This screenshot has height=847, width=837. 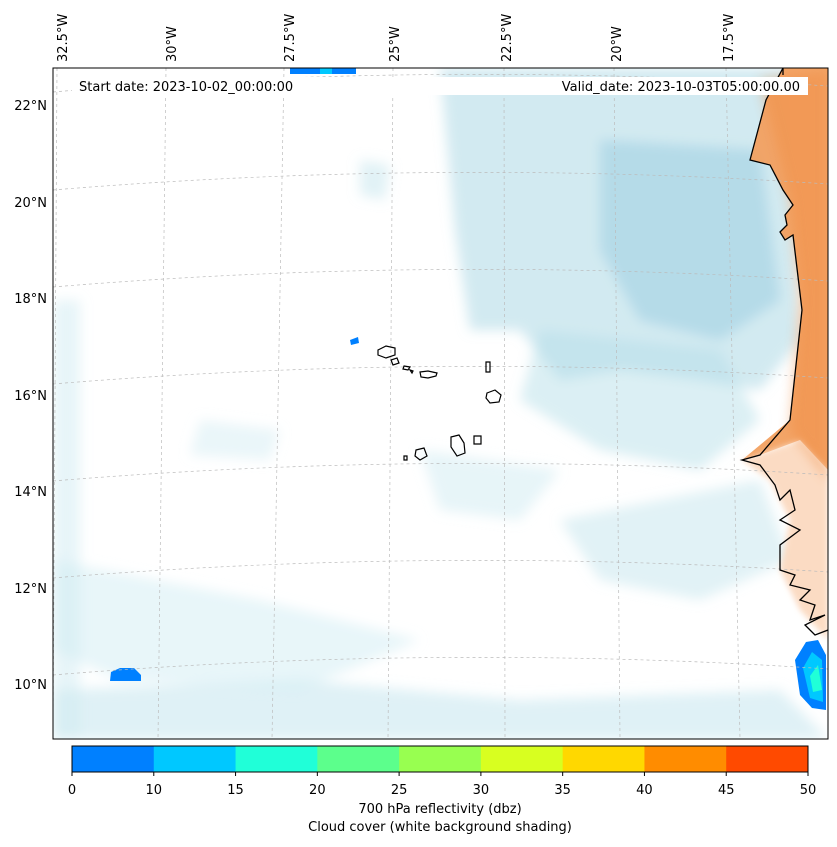 I want to click on colorbar: 0 10 15 20 25 30 35 40 45 50, so click(x=442, y=771).